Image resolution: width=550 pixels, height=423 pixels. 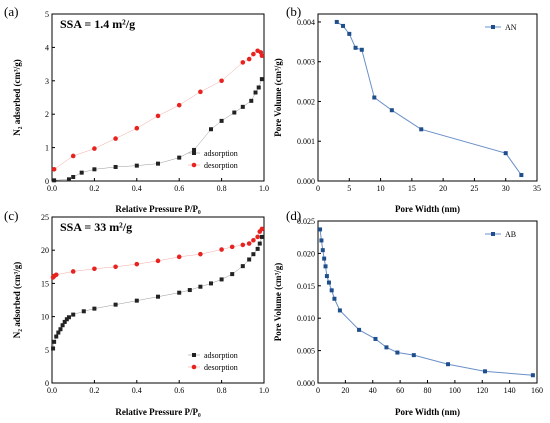 What do you see at coordinates (443, 188) in the screenshot?
I see `x-tick-label: 20` at bounding box center [443, 188].